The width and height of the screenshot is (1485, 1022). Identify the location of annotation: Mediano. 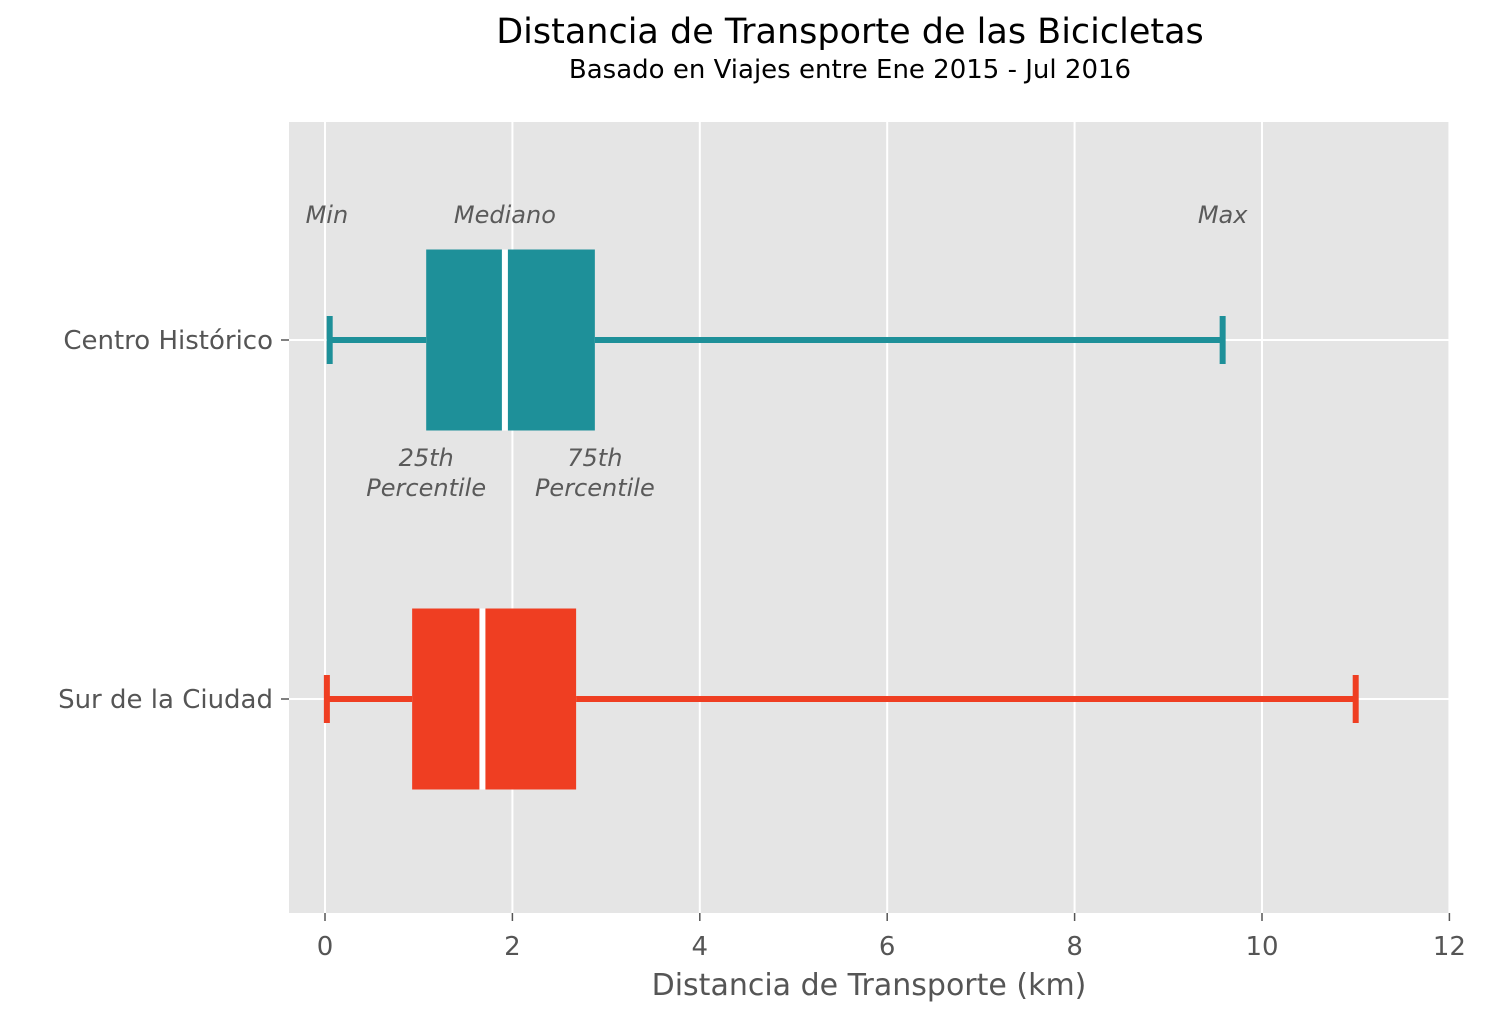
(505, 215).